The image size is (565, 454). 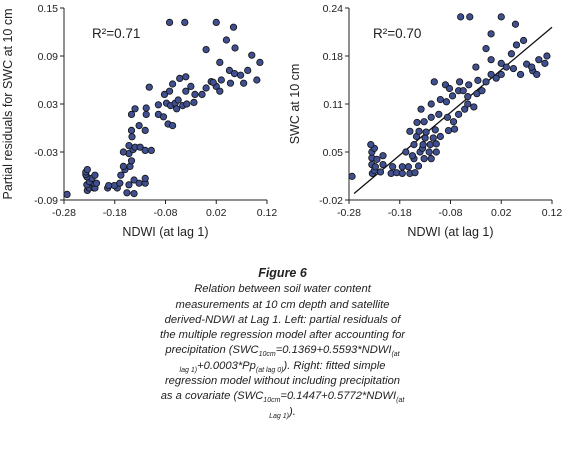 I want to click on caption-text-6: )., so click(x=292, y=411).